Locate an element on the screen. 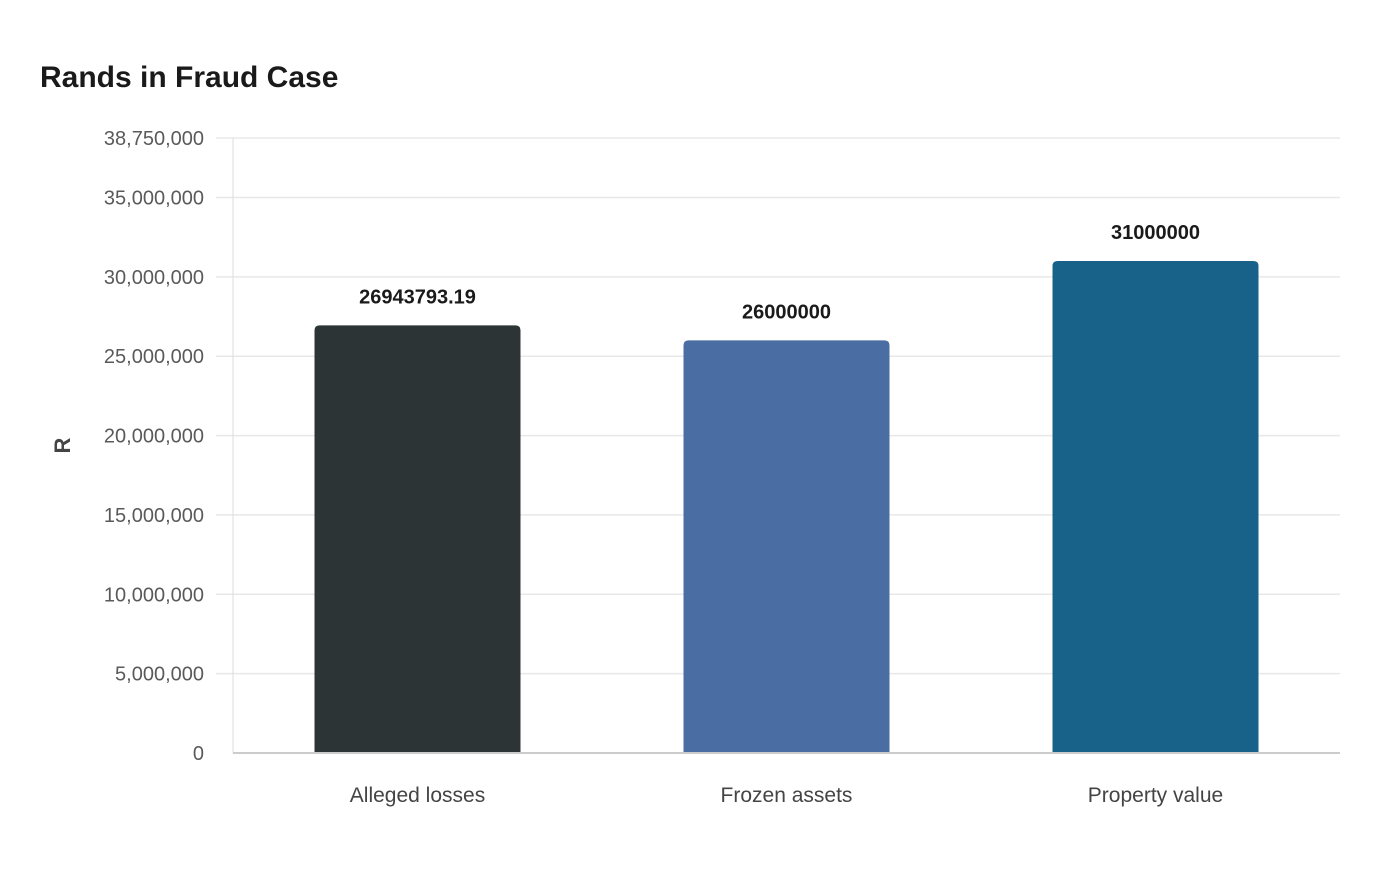  data-label: 31000000 is located at coordinates (1155, 233).